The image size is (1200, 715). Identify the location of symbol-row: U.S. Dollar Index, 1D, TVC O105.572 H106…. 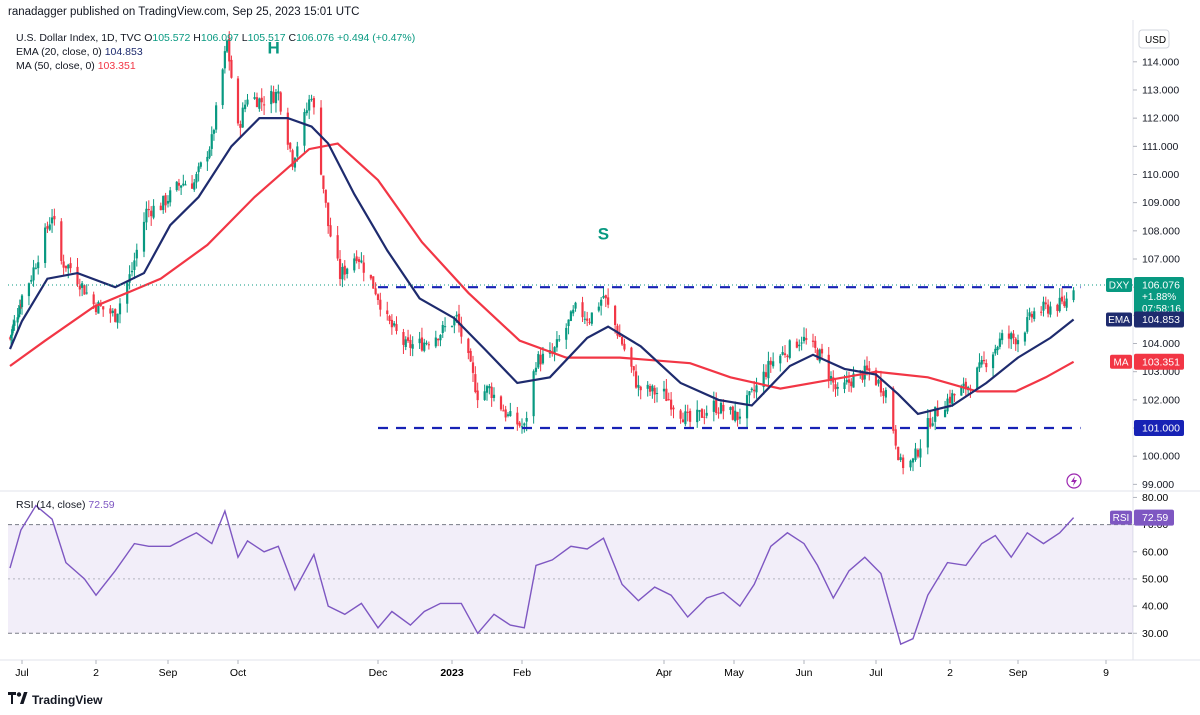
(215, 38).